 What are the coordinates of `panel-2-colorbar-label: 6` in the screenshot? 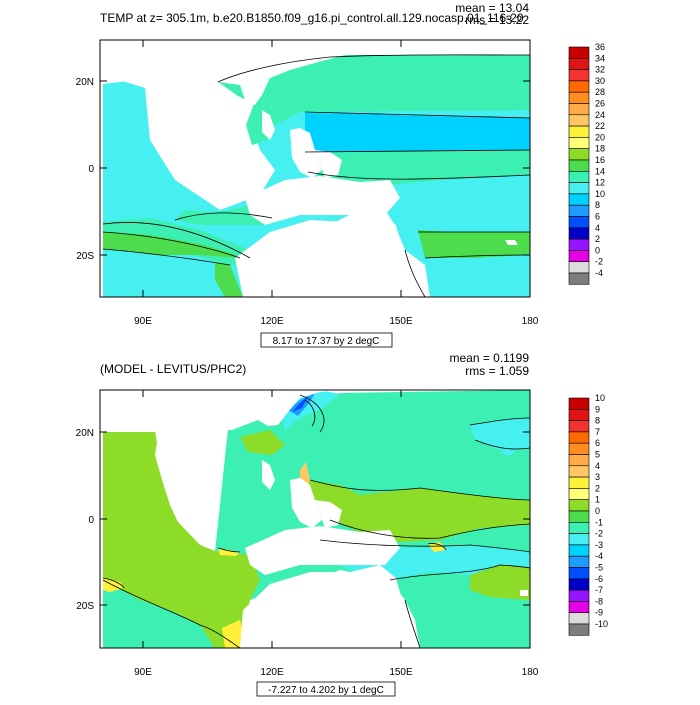 It's located at (597, 443).